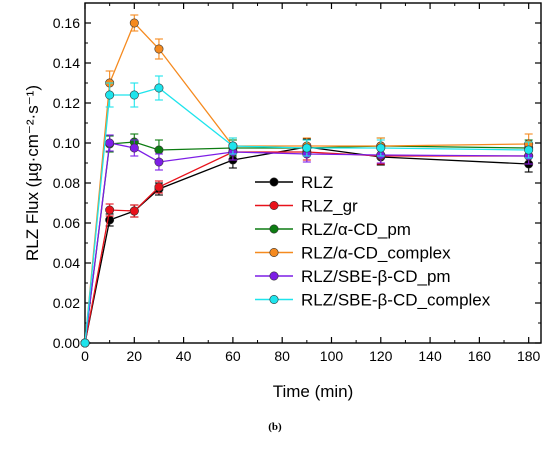 Image resolution: width=550 pixels, height=450 pixels. Describe the element at coordinates (66, 343) in the screenshot. I see `y-tick-label: 0.00` at that location.